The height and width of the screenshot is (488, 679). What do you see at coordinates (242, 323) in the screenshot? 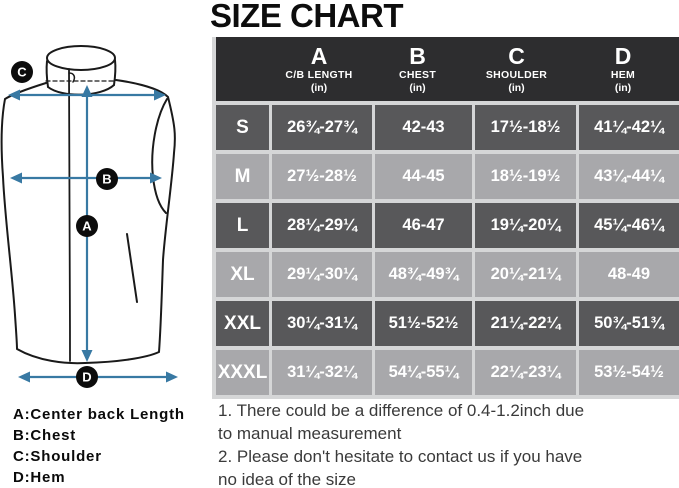
I see `size-cell: XXL` at bounding box center [242, 323].